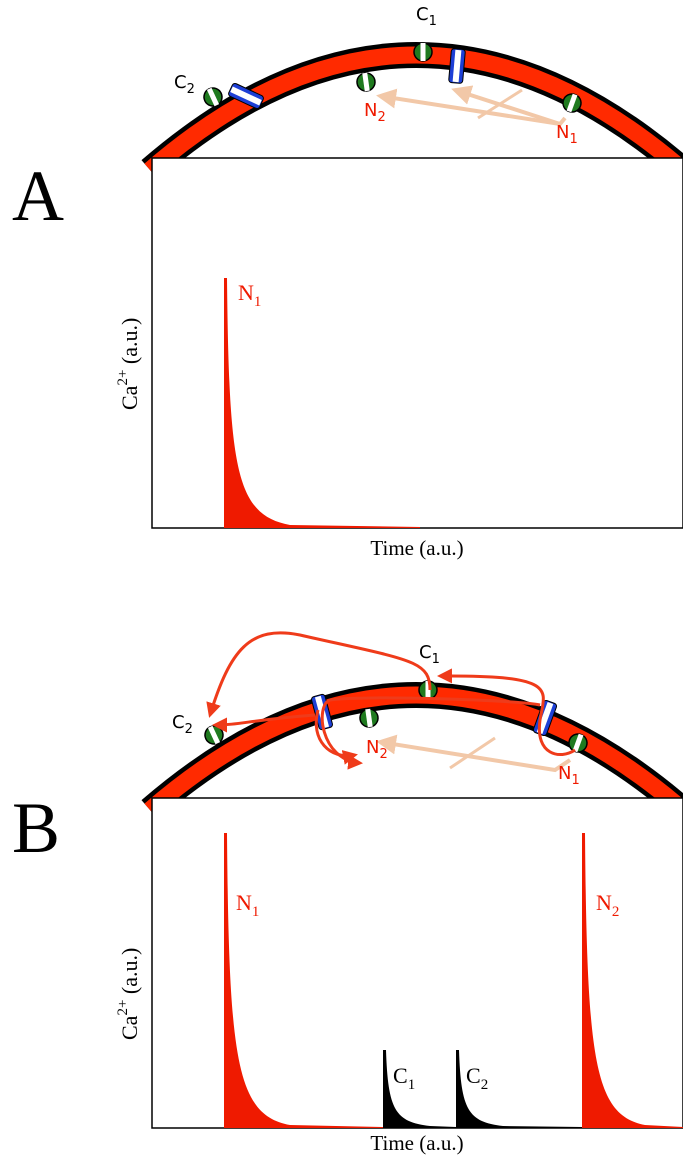 Image resolution: width=683 pixels, height=1157 pixels. Describe the element at coordinates (38, 196) in the screenshot. I see `panel-letter: A` at that location.